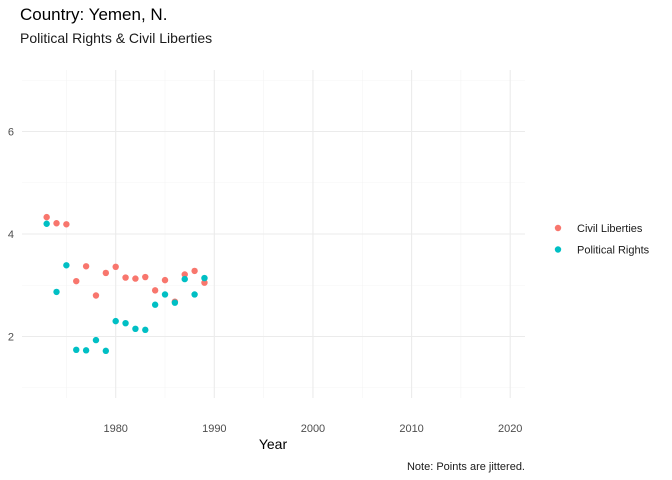  I want to click on y-axis-ticks: 2 4 6, so click(11, 235).